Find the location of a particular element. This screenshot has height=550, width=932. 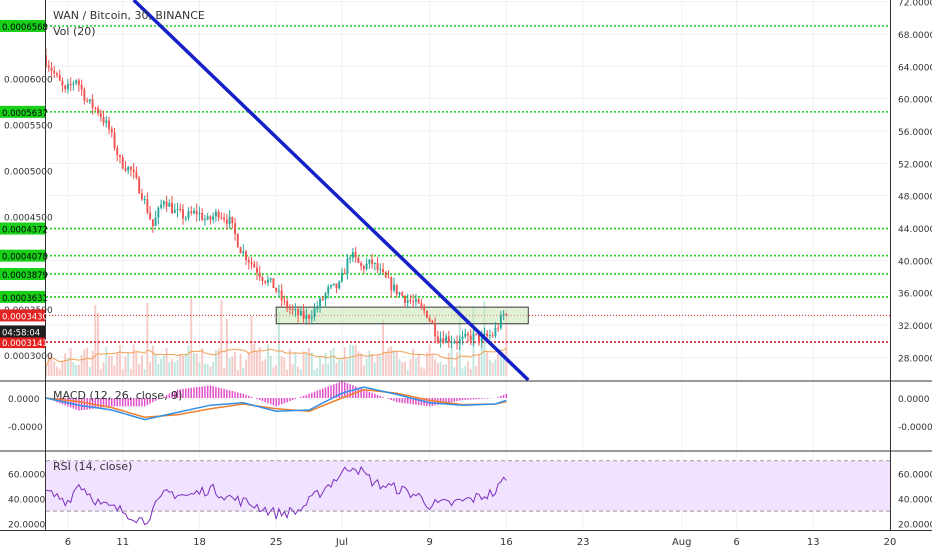

volume-title: Vol (20) is located at coordinates (74, 31).